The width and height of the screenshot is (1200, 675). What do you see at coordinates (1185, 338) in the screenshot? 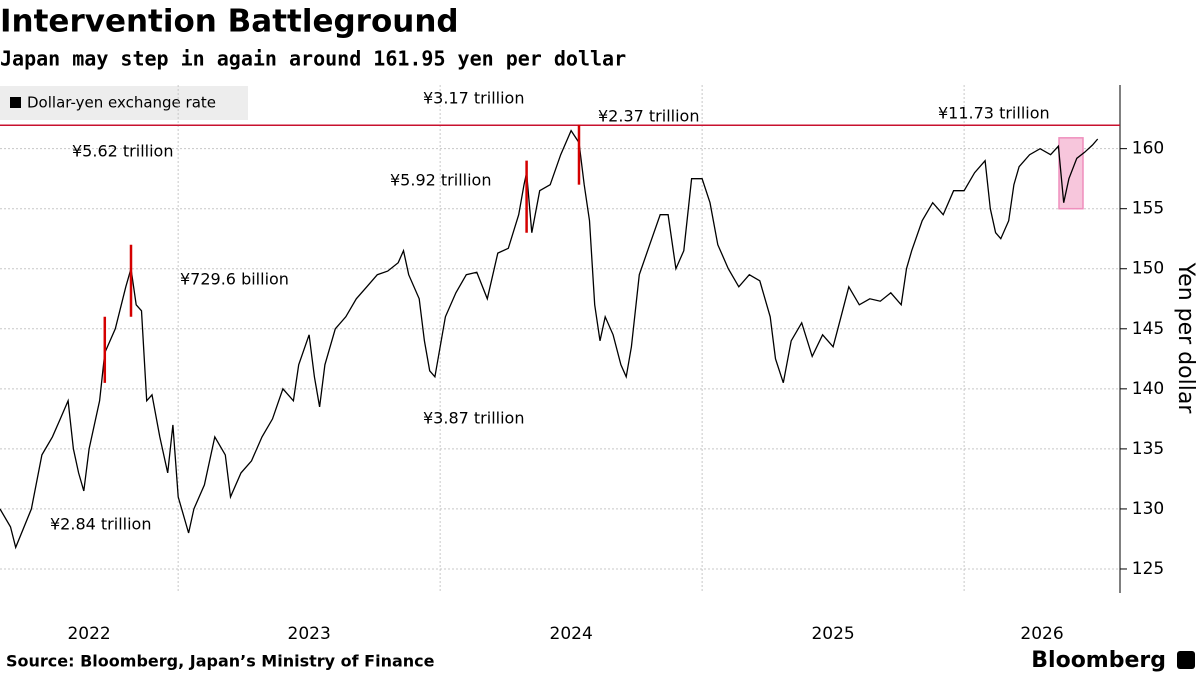
I see `y-axis-label: Yen per dollar` at bounding box center [1185, 338].